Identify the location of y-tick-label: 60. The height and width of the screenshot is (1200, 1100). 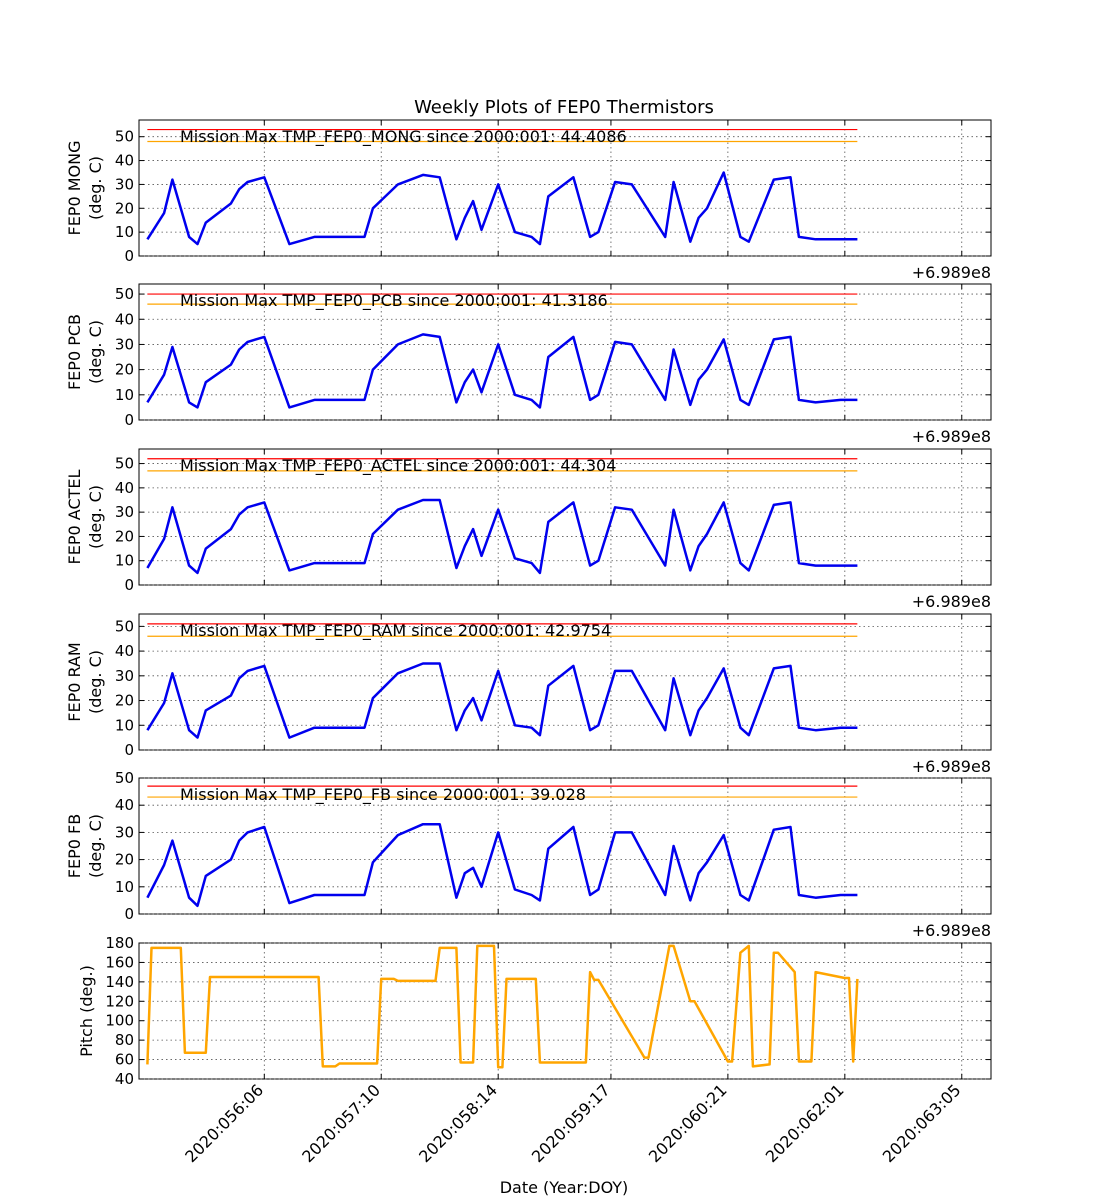
(124, 1060).